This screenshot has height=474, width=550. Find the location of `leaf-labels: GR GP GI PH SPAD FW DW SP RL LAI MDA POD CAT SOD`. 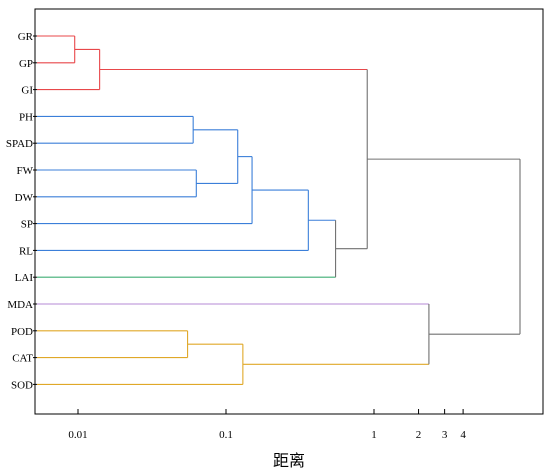

leaf-labels: GR GP GI PH SPAD FW DW SP RL LAI MDA POD CAT SOD is located at coordinates (21, 211).